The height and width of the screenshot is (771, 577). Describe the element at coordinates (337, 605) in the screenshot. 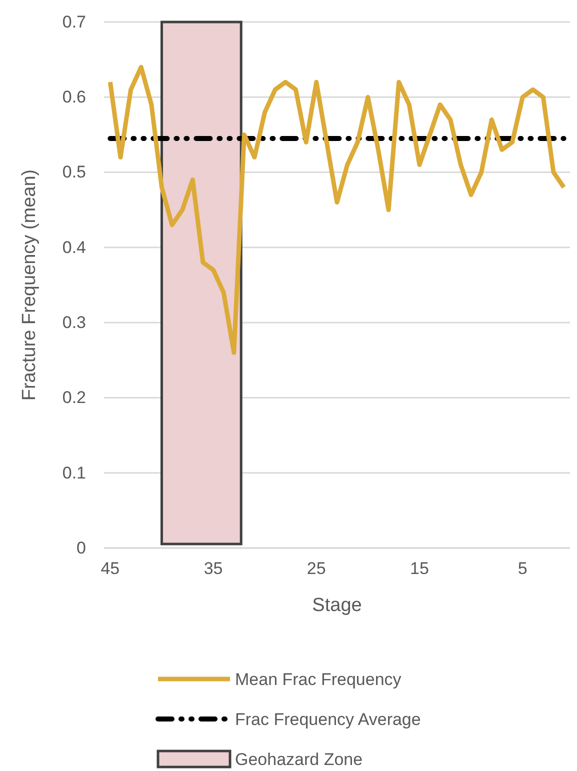

I see `x-axis-title: Stage` at that location.